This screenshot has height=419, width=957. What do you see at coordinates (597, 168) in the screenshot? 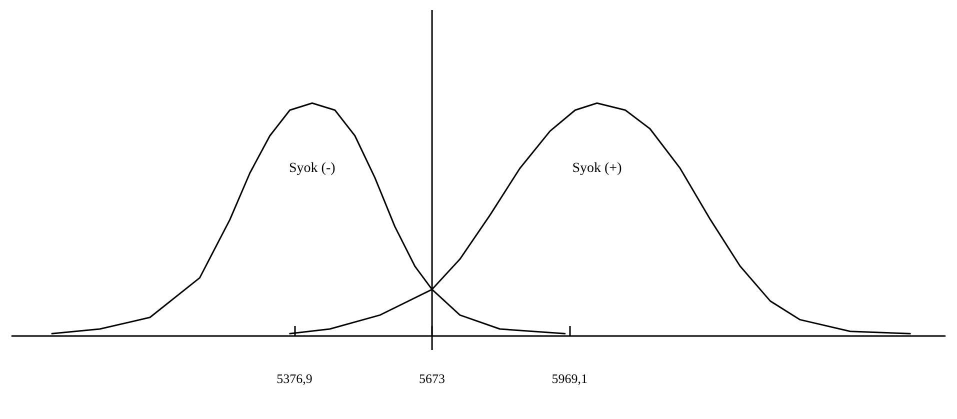
I see `text: Syok (+)` at bounding box center [597, 168].